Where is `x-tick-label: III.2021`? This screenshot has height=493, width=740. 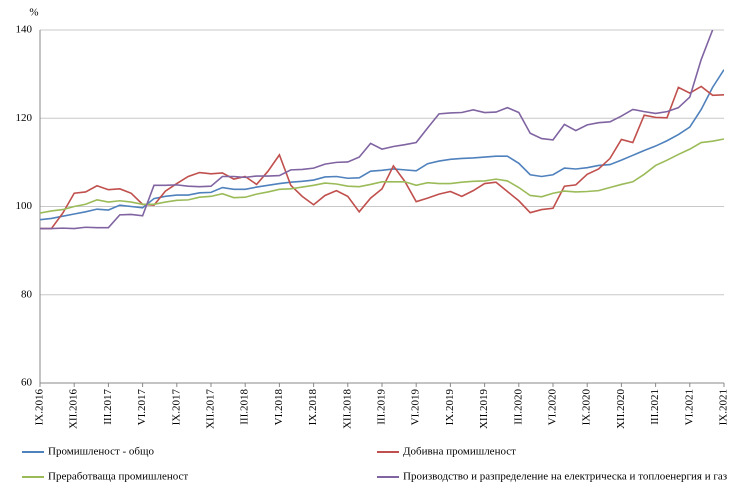 x-tick-label: III.2021 is located at coordinates (655, 407).